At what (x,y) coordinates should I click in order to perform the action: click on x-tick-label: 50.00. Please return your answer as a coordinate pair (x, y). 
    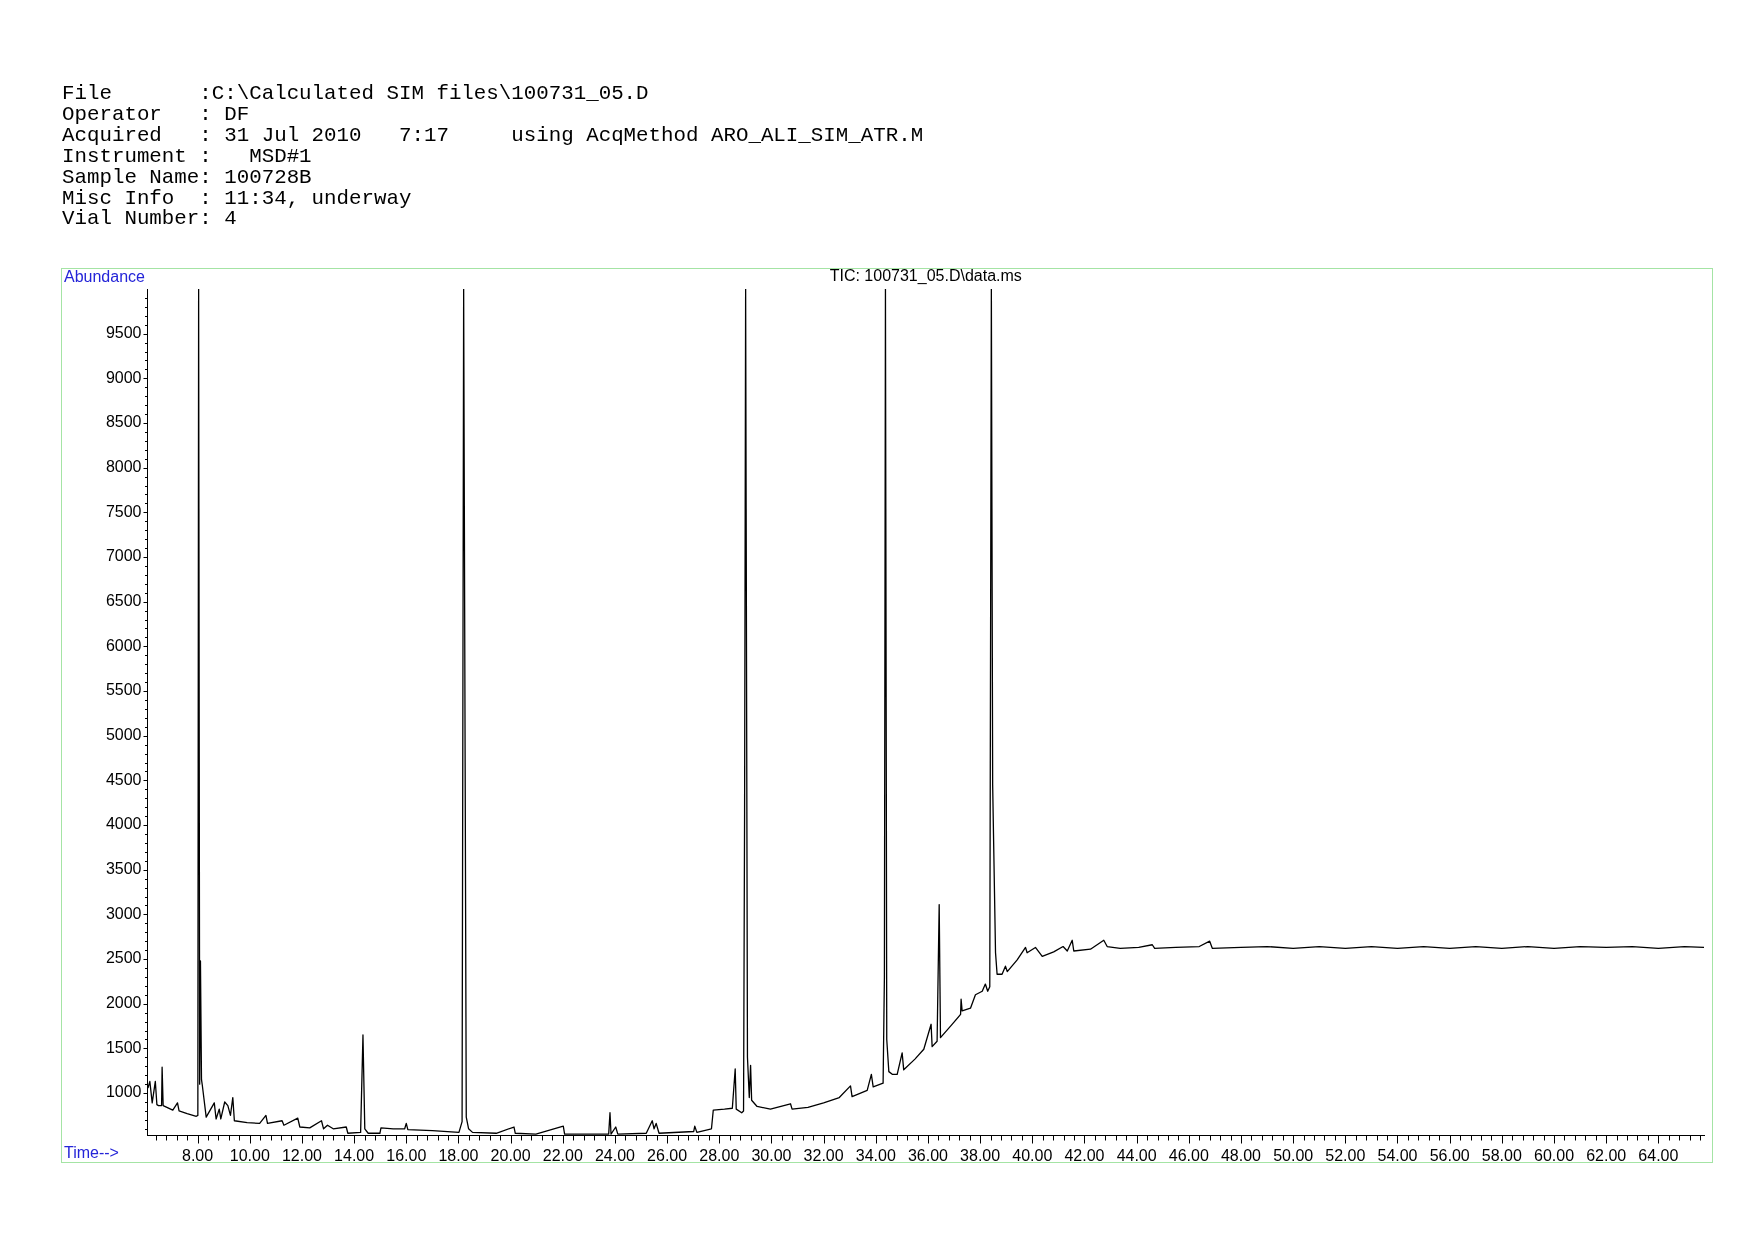
    Looking at the image, I should click on (1293, 1155).